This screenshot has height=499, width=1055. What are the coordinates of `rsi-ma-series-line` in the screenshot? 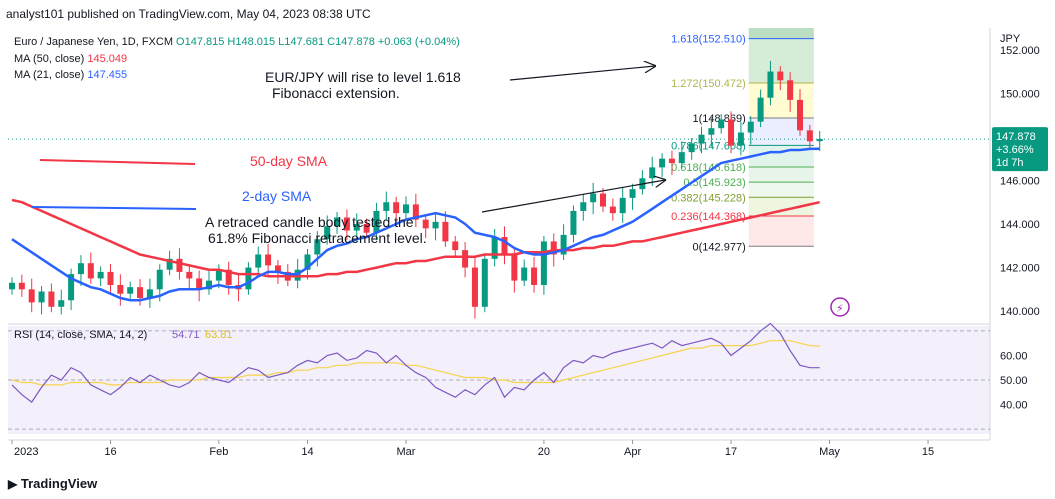 It's located at (415, 363).